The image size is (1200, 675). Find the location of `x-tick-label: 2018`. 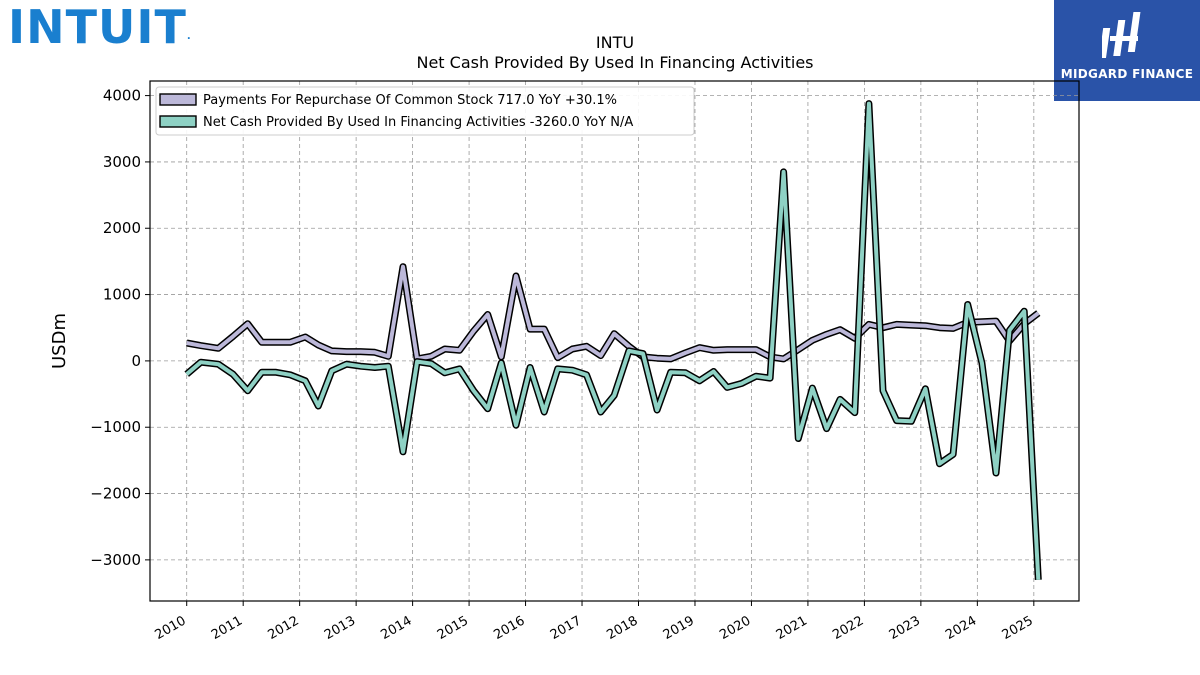

x-tick-label: 2018 is located at coordinates (622, 628).